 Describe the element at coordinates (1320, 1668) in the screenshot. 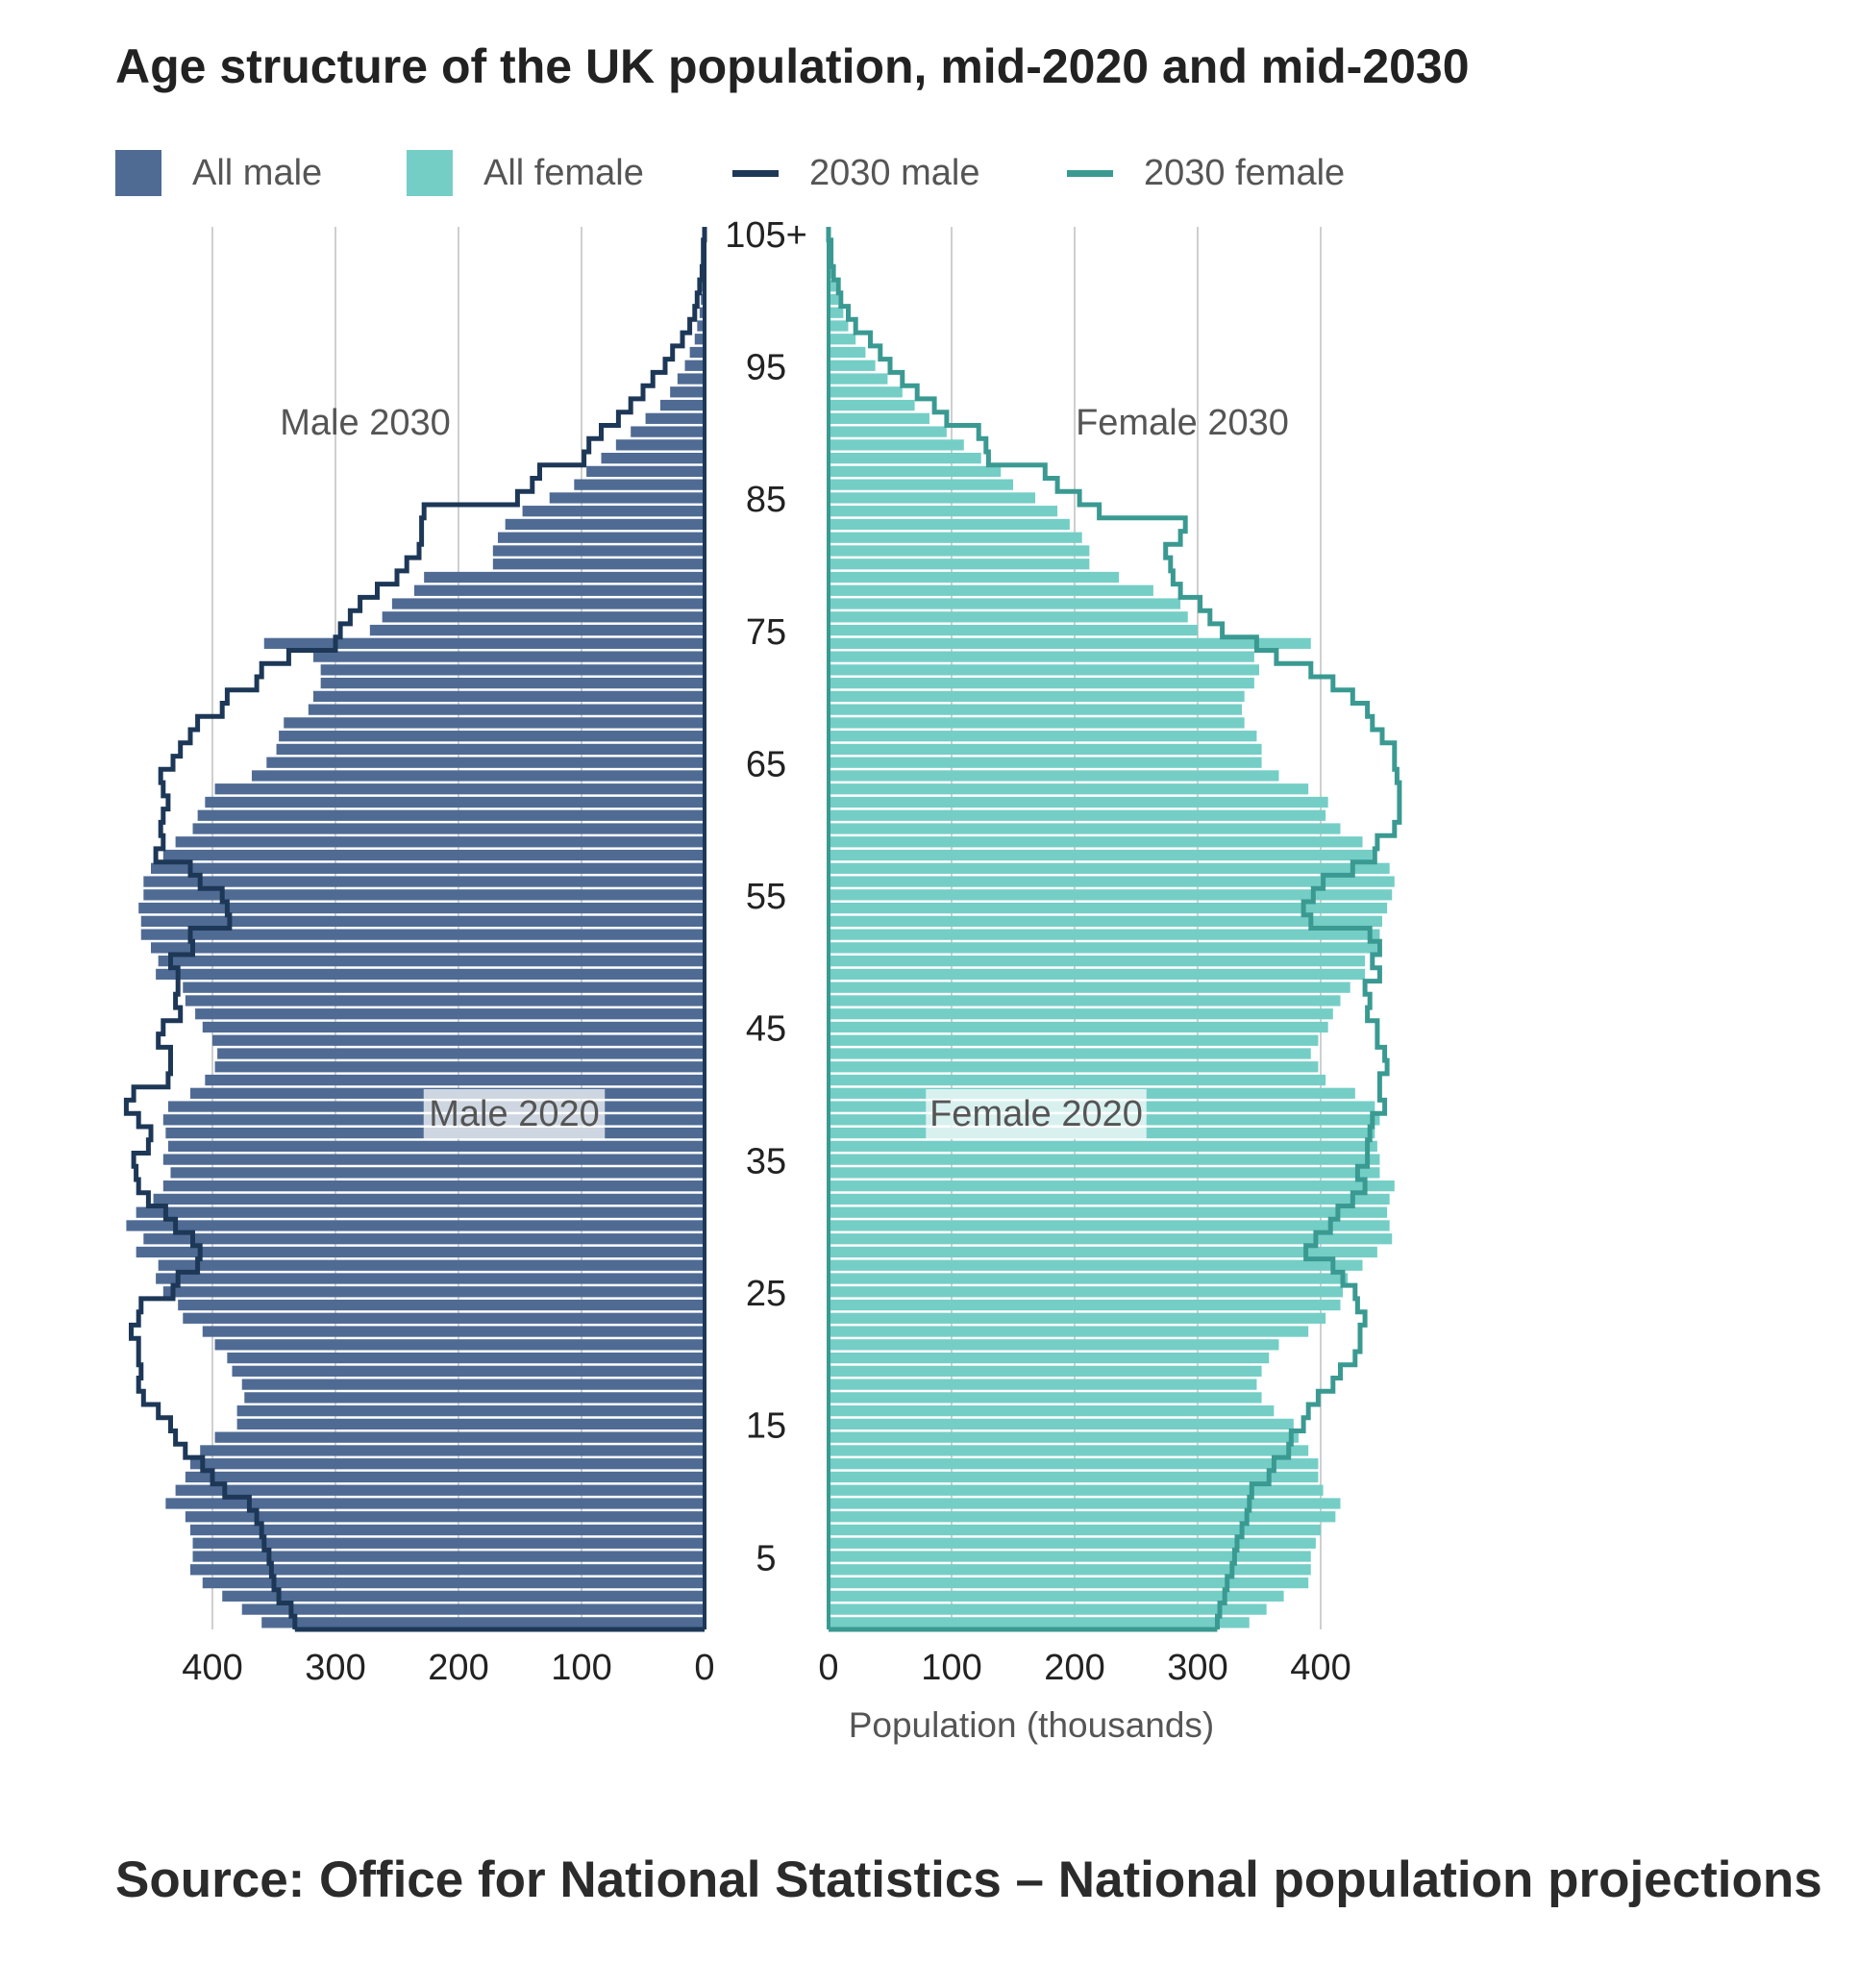

I see `x-tick-label: 400` at that location.